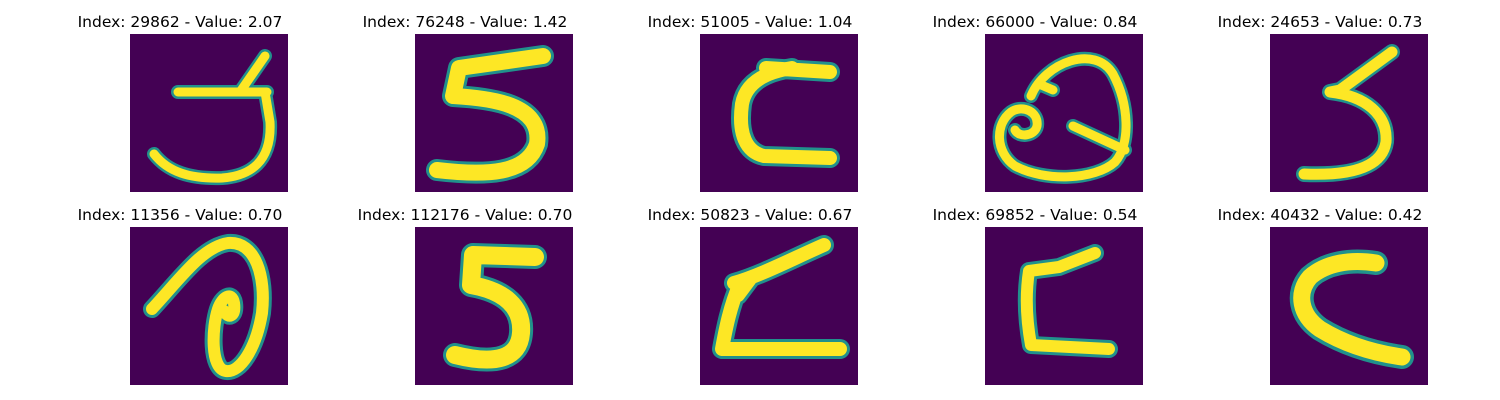  I want to click on panel-4: Index: 66000 - Value: 0.84, so click(1035, 102).